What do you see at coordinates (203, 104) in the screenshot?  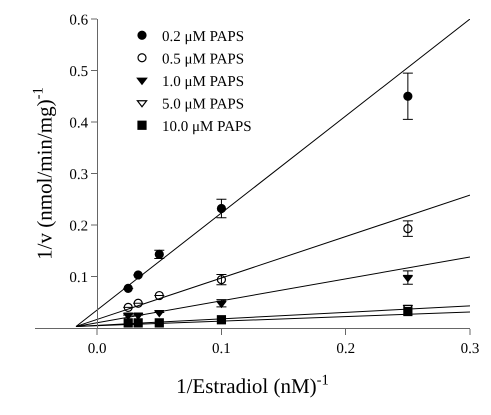 I see `legend-label: 5.0 μM PAPS` at bounding box center [203, 104].